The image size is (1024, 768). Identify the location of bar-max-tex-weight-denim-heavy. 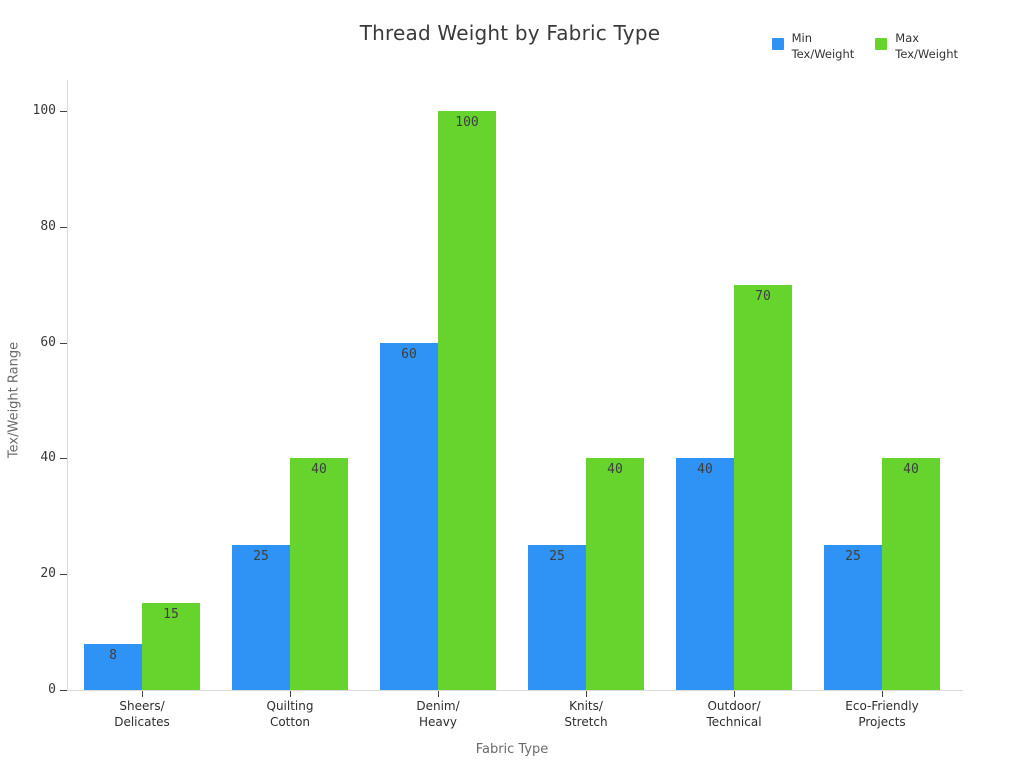
(467, 400).